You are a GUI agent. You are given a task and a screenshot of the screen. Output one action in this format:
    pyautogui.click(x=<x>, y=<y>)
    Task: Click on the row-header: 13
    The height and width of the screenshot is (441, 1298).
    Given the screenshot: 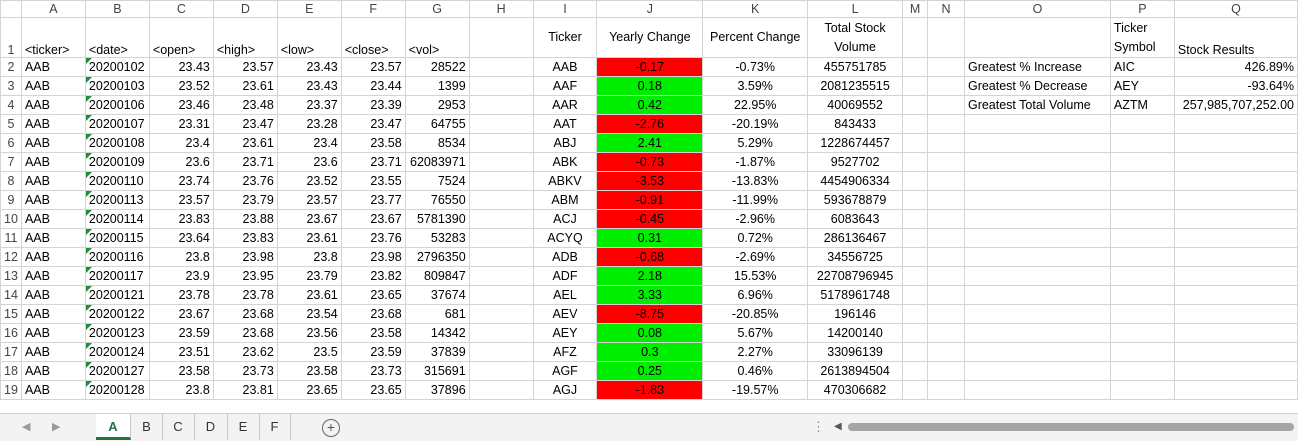 What is the action you would take?
    pyautogui.click(x=11, y=276)
    